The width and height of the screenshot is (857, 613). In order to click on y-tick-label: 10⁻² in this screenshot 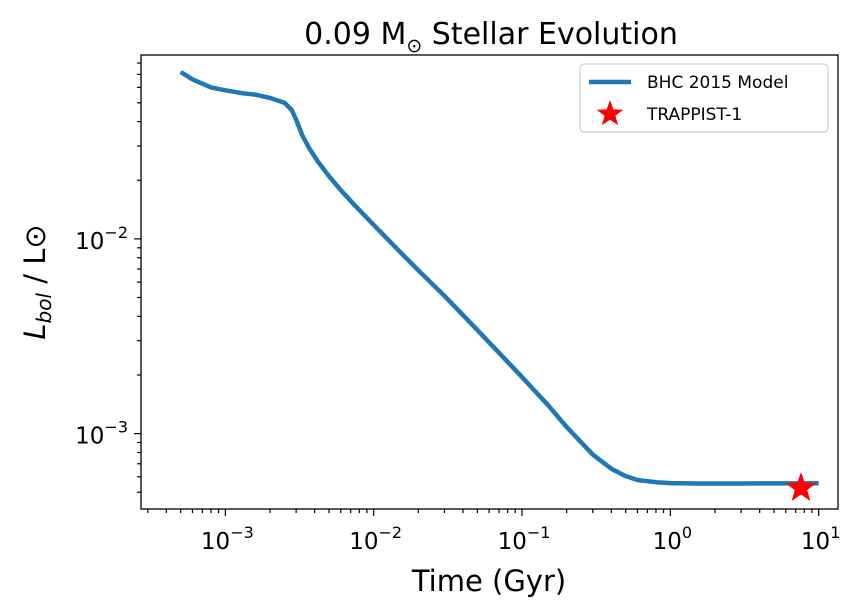, I will do `click(101, 239)`.